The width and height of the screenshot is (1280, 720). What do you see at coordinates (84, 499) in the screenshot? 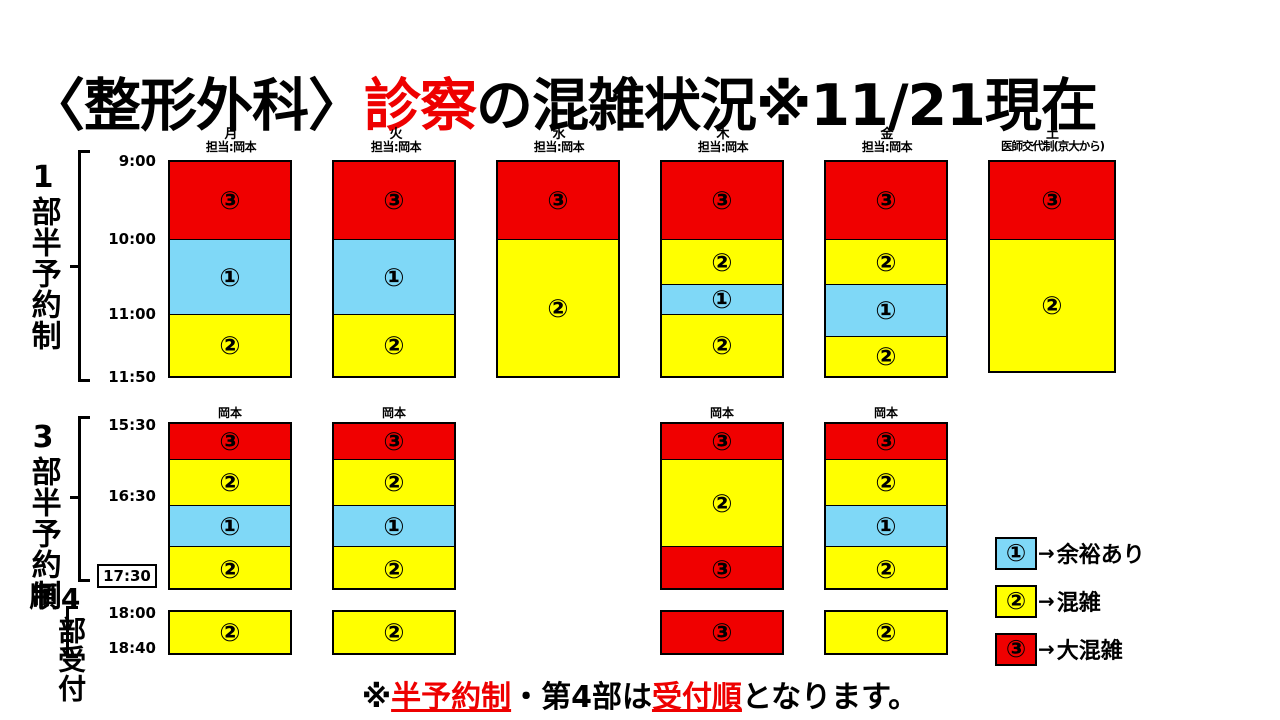
I see `bracket-afternoon` at bounding box center [84, 499].